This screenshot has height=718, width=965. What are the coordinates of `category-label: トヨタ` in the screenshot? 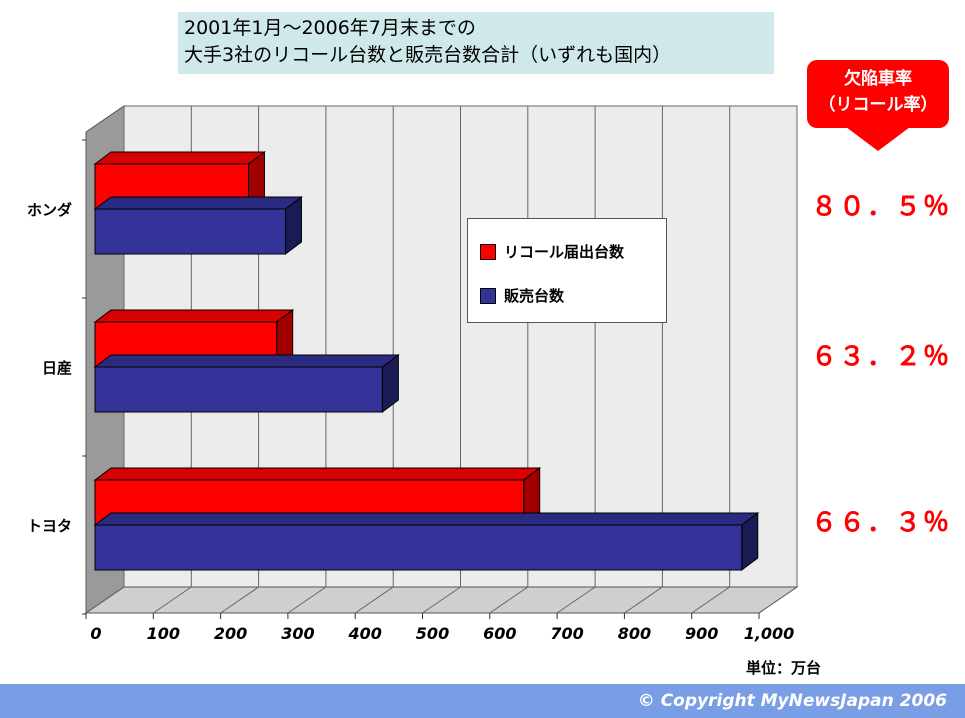 It's located at (49, 526).